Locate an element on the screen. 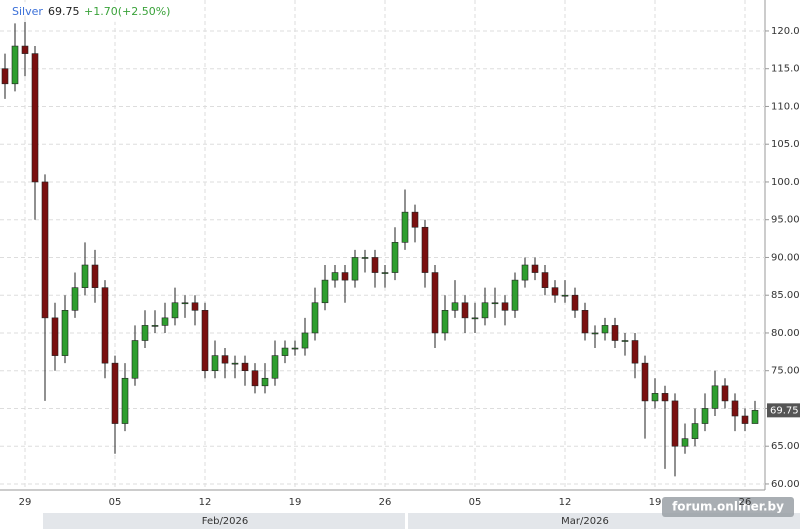  y-tick-label: 90.00 is located at coordinates (785, 257).